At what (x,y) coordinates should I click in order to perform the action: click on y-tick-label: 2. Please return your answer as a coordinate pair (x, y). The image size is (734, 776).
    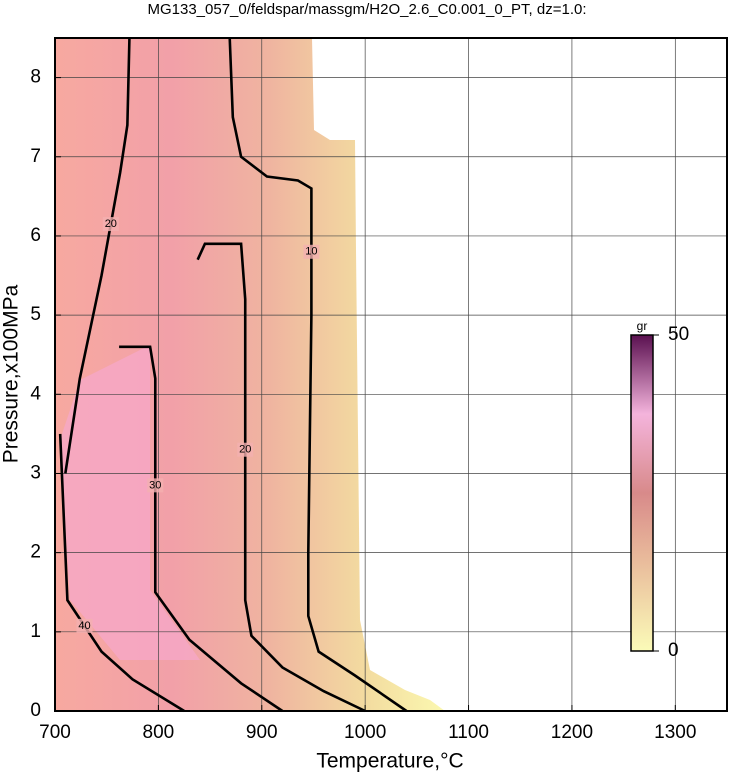
    Looking at the image, I should click on (35, 552).